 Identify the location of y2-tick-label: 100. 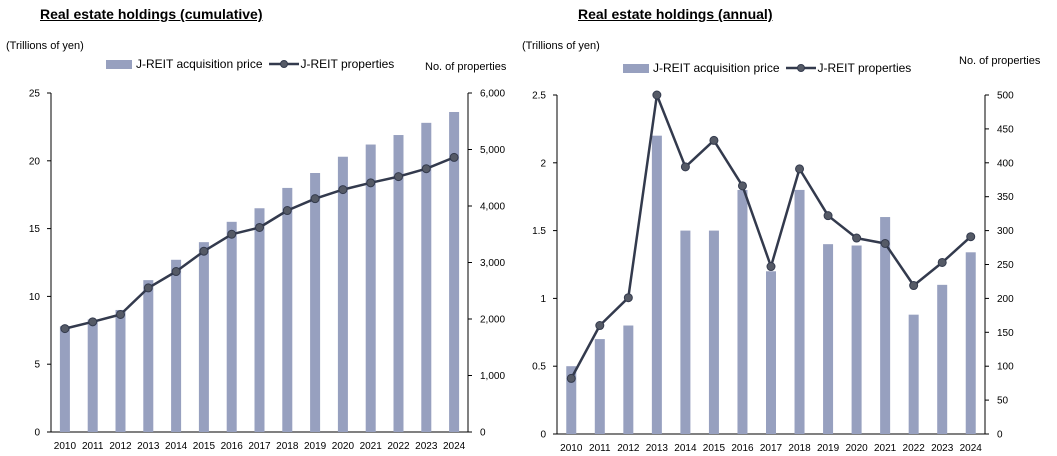
(1005, 367).